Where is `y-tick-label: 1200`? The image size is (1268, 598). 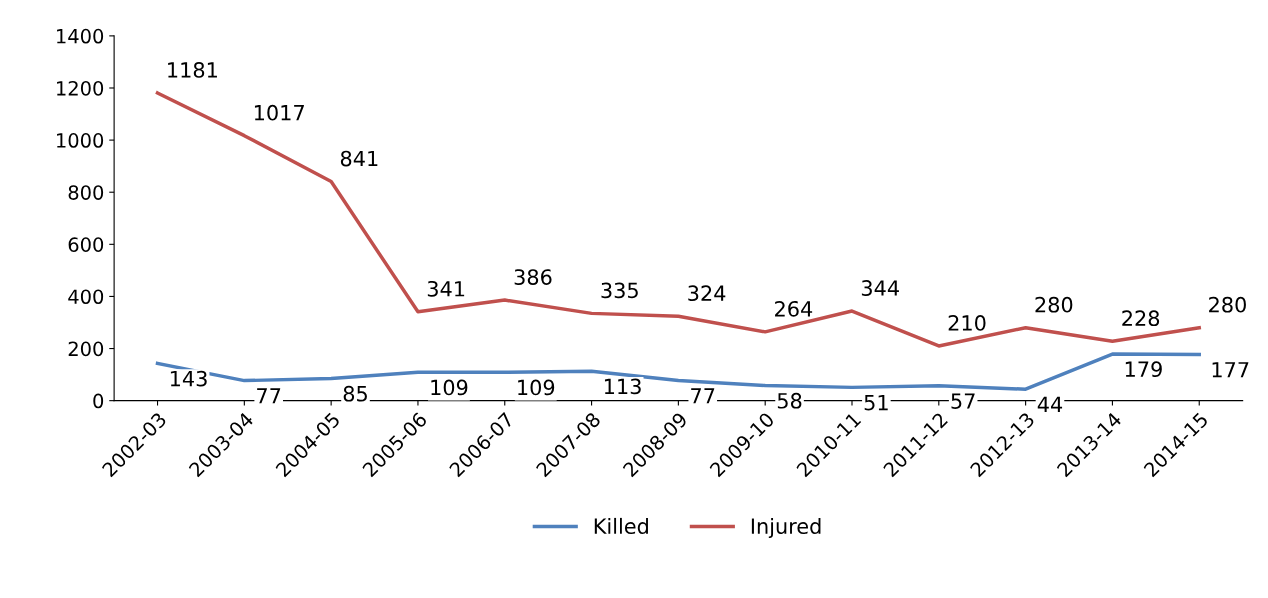
y-tick-label: 1200 is located at coordinates (80, 88).